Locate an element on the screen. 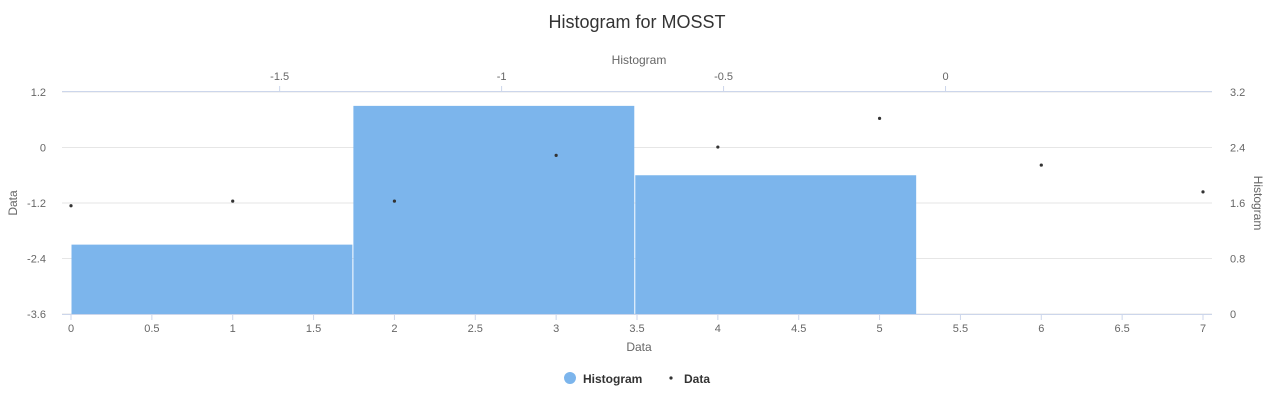  x-bottom-tick-label: 6.5 is located at coordinates (1121, 329).